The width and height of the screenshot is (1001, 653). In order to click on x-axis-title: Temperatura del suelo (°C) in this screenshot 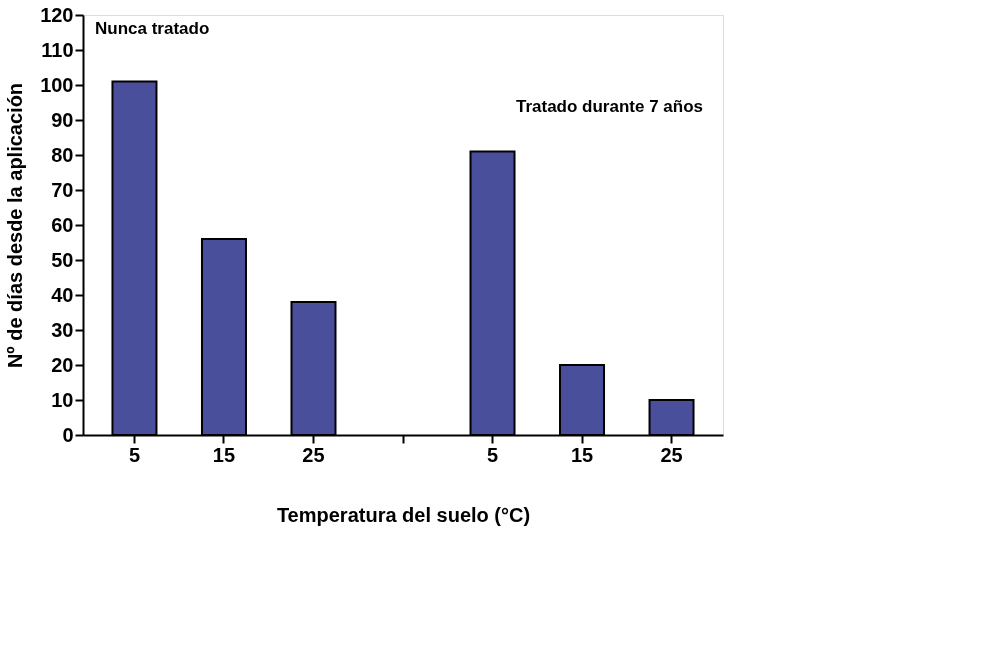, I will do `click(403, 514)`.